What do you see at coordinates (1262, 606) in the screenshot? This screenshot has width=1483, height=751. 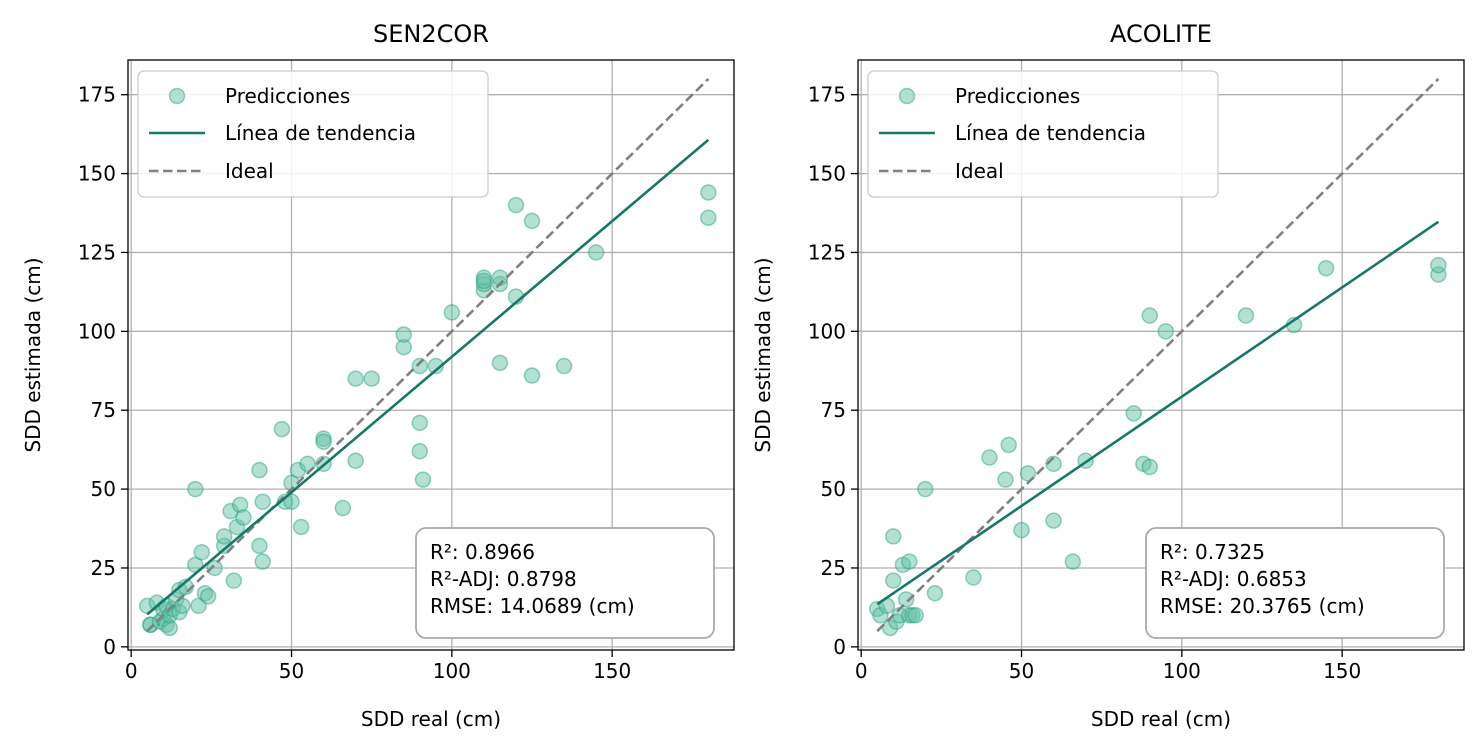 I see `stats-line: RMSE: 20.3765 (cm)` at bounding box center [1262, 606].